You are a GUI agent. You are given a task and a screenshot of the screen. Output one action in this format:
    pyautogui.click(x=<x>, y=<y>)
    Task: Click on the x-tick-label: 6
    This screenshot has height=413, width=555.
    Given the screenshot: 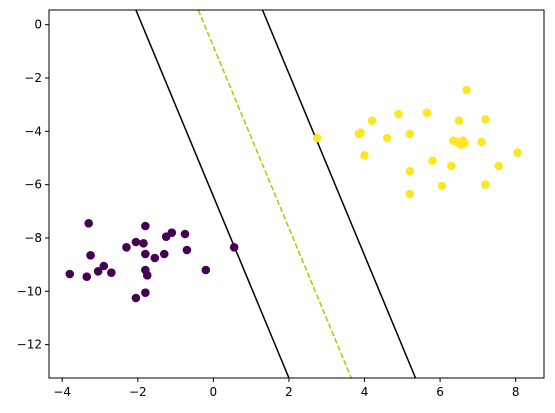 What is the action you would take?
    pyautogui.click(x=440, y=392)
    